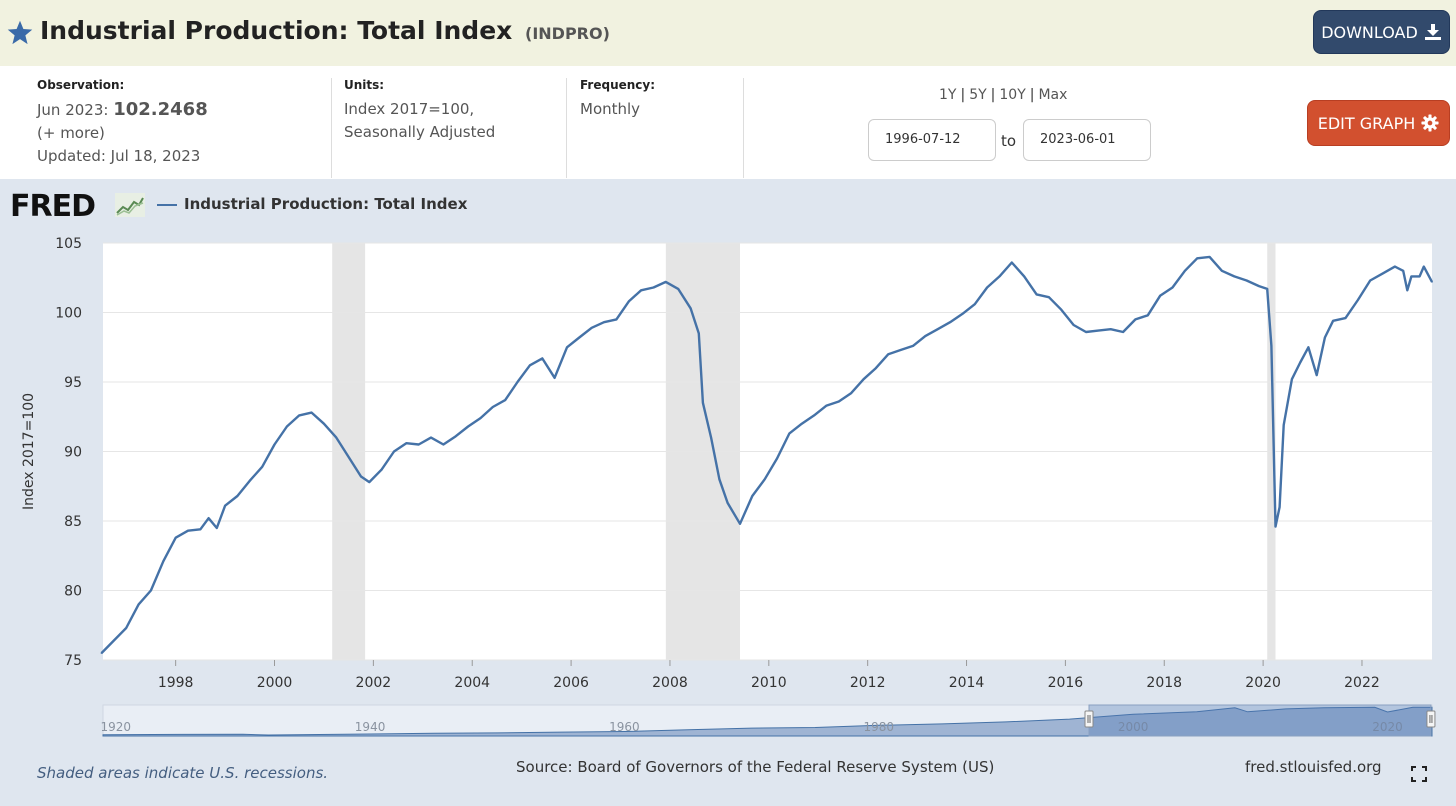 This screenshot has width=1456, height=806. Describe the element at coordinates (1369, 32) in the screenshot. I see `download-label: DOWNLOAD` at that location.